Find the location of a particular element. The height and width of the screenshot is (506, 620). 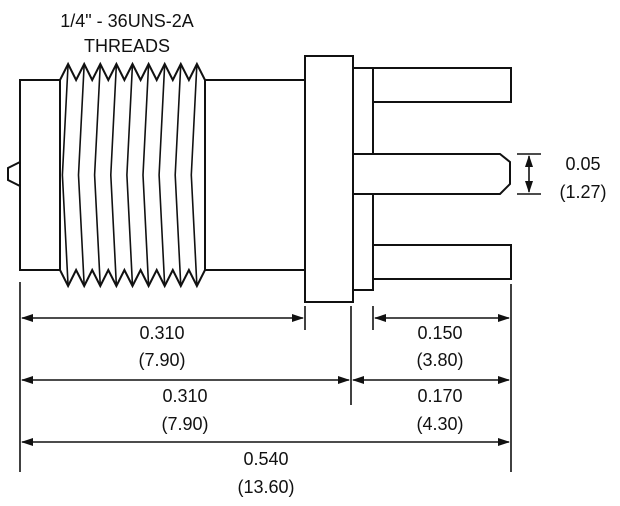

dim-metric-overall-length: (13.60) is located at coordinates (265, 487).